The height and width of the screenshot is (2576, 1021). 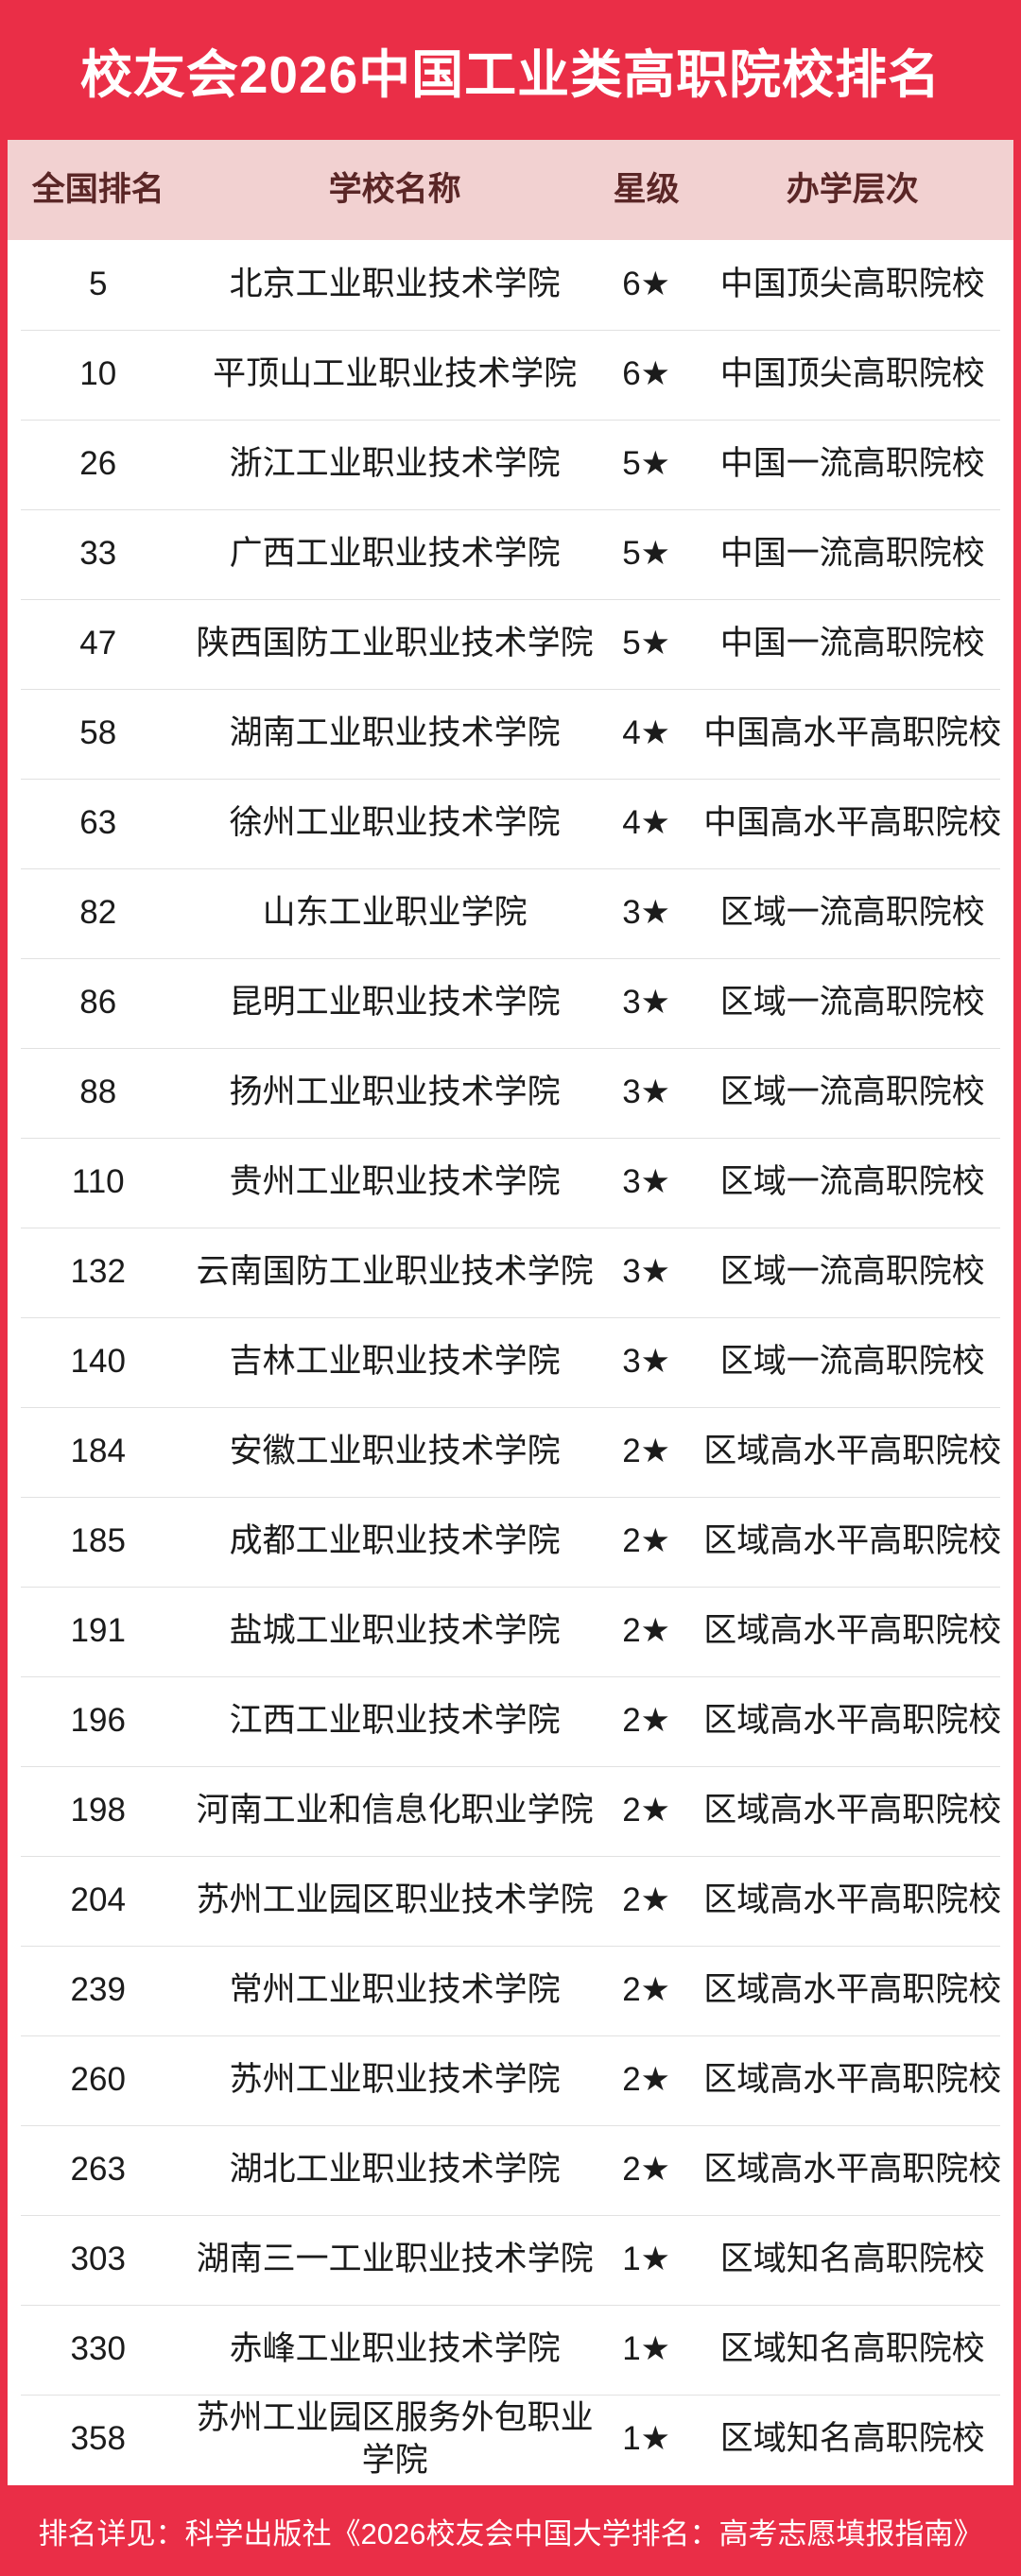 What do you see at coordinates (395, 1362) in the screenshot?
I see `school-name-cell: 吉林工业职业技术学院` at bounding box center [395, 1362].